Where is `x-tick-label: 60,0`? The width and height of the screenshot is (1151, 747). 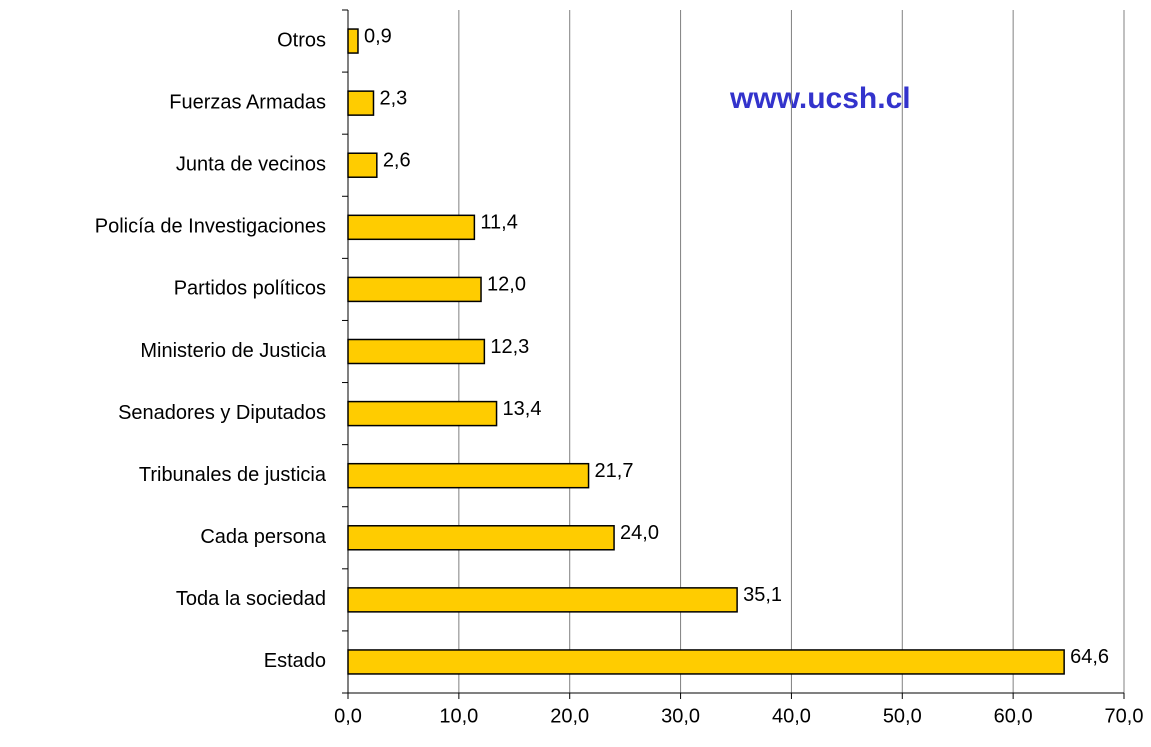 x-tick-label: 60,0 is located at coordinates (1013, 716).